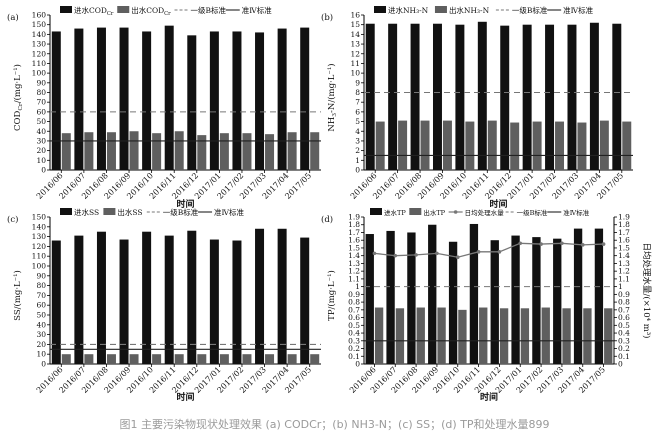  What do you see at coordinates (18, 97) in the screenshot?
I see `y-axis-title: CODCr/(mg·L⁻¹)` at bounding box center [18, 97].